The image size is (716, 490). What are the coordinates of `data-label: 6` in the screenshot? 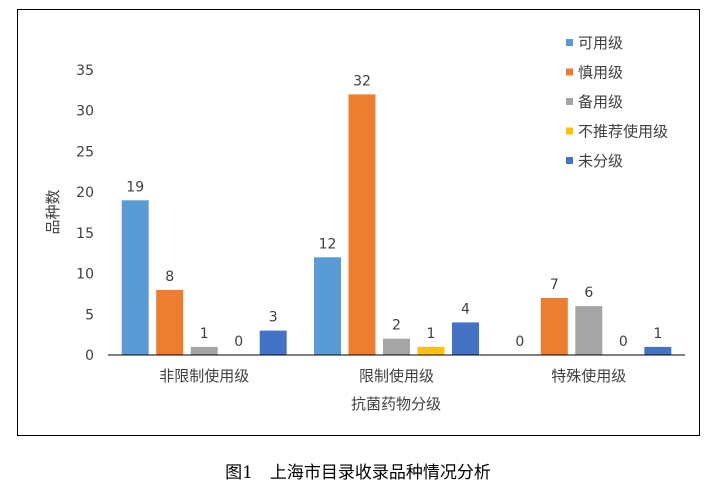 It's located at (588, 293).